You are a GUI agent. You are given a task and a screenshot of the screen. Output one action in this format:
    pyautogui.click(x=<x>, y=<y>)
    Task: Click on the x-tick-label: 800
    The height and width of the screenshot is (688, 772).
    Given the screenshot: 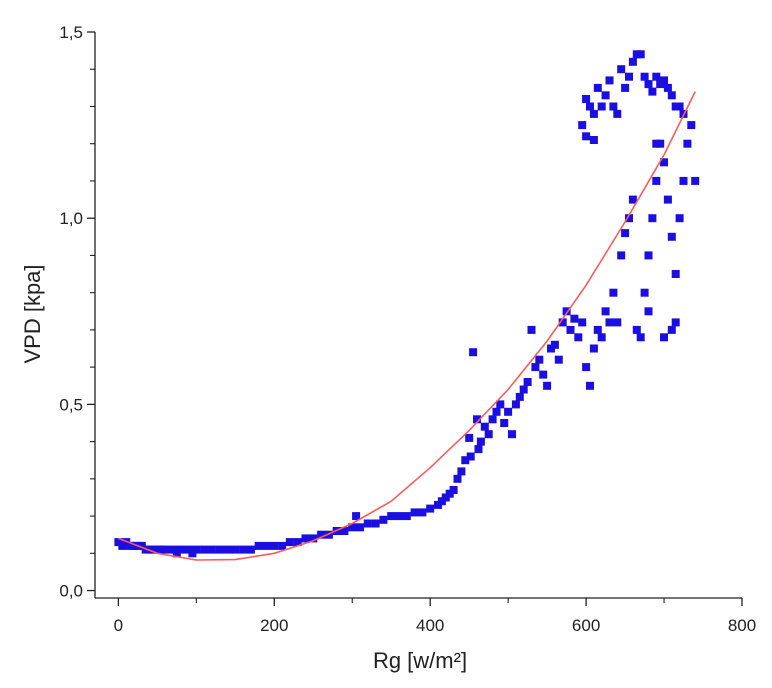 What is the action you would take?
    pyautogui.click(x=742, y=625)
    